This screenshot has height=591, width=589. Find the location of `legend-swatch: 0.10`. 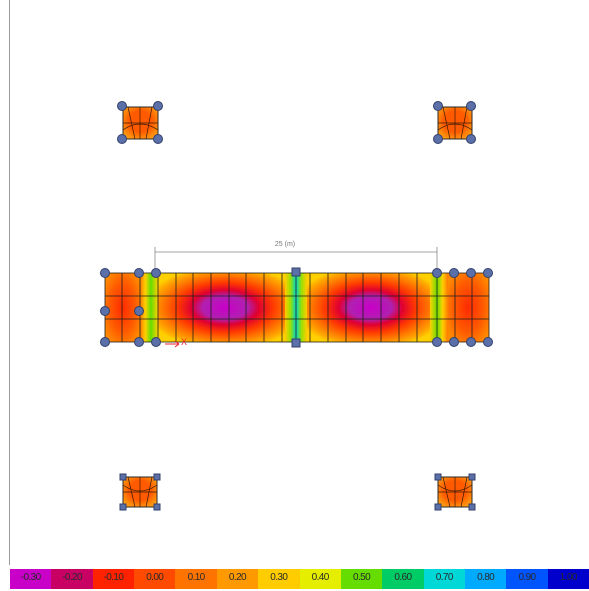

legend-swatch: 0.10 is located at coordinates (196, 579).